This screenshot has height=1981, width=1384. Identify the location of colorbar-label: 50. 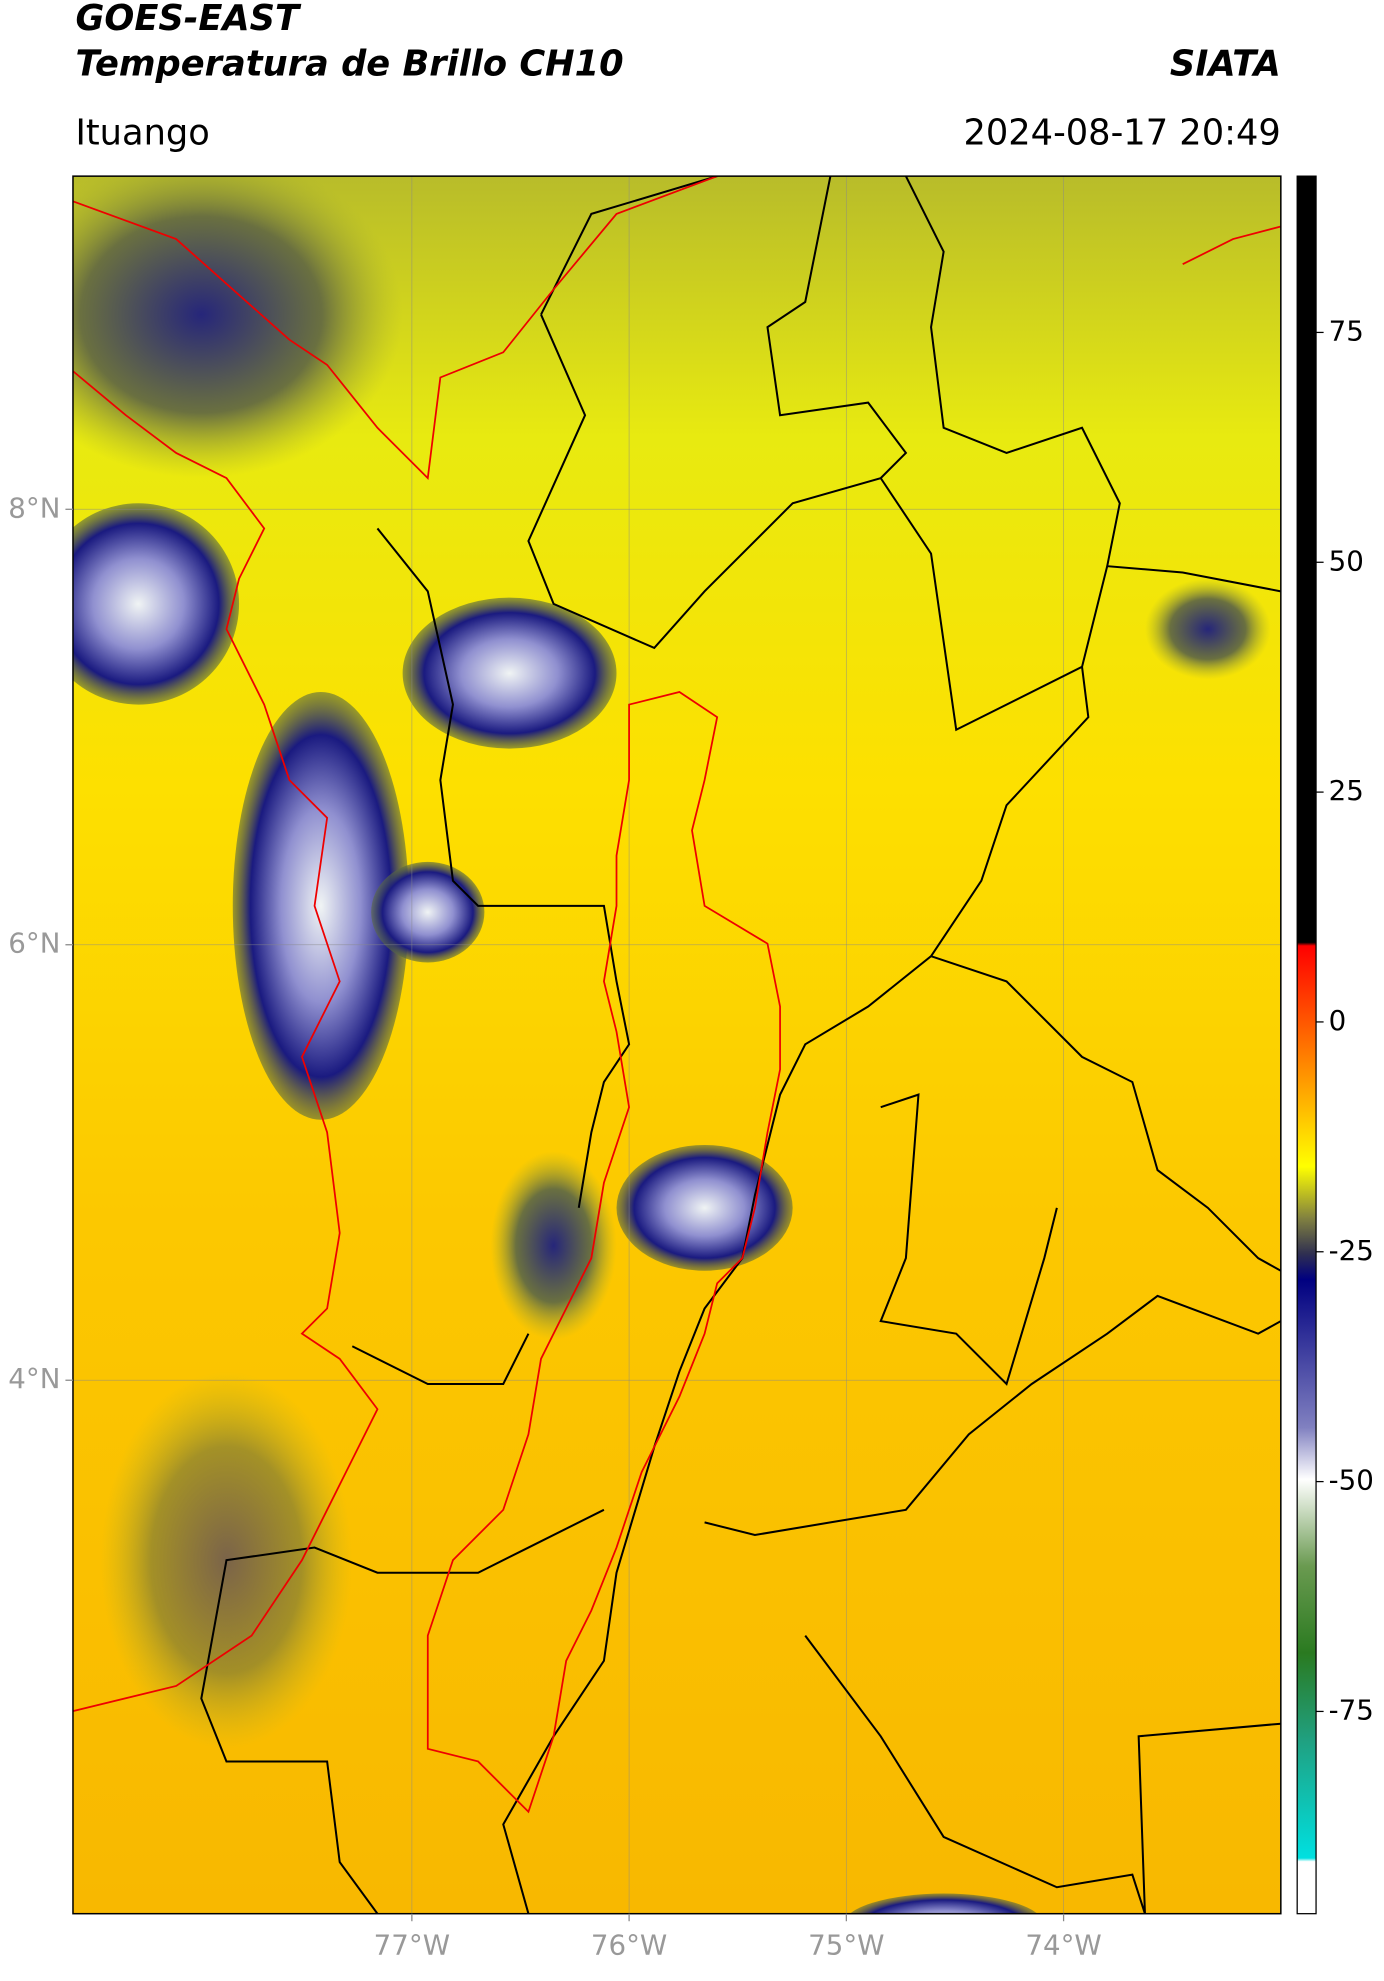
(1346, 560).